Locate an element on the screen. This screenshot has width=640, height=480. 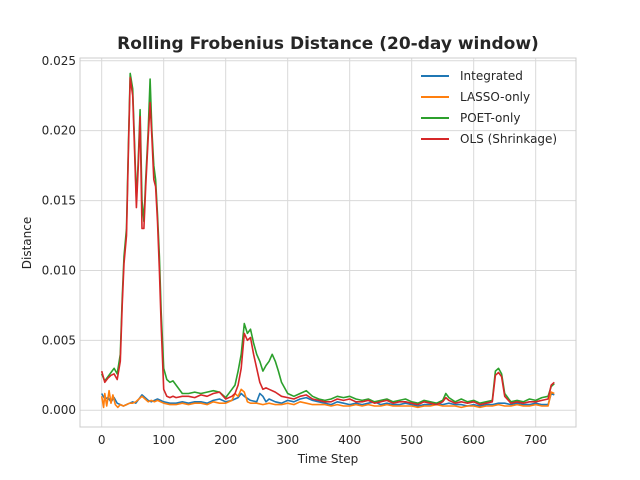
y-tick-label: 0.015 is located at coordinates (59, 201).